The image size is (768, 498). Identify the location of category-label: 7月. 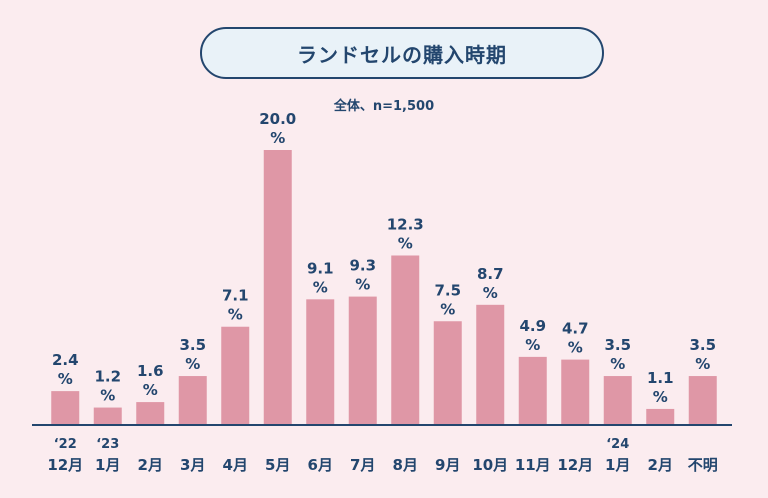
(362, 465).